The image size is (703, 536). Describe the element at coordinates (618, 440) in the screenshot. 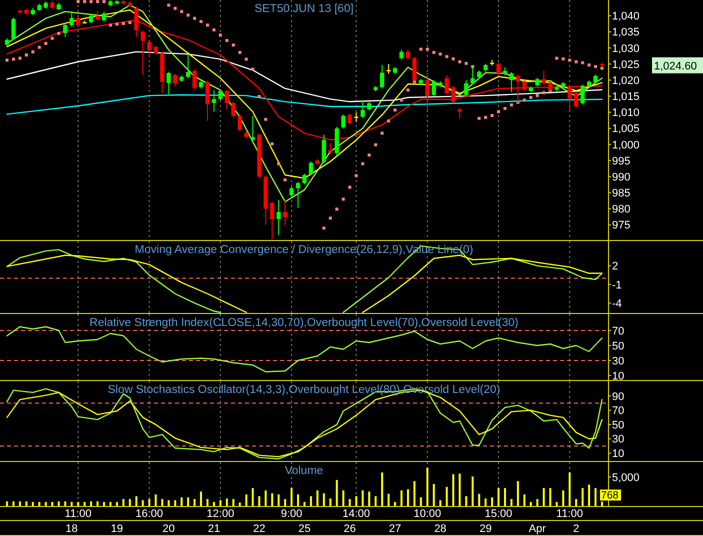

I see `y-tick-label: 30` at that location.